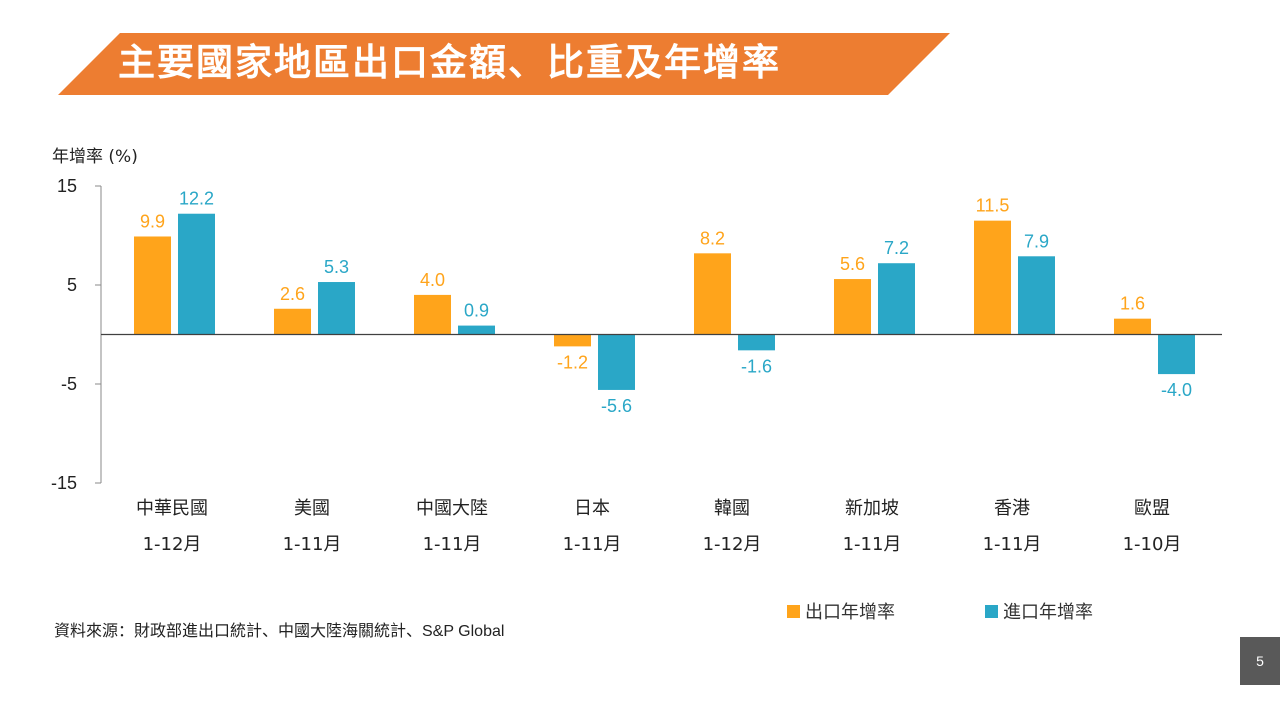 This screenshot has width=1280, height=720. I want to click on export-data-label: 9.9, so click(152, 221).